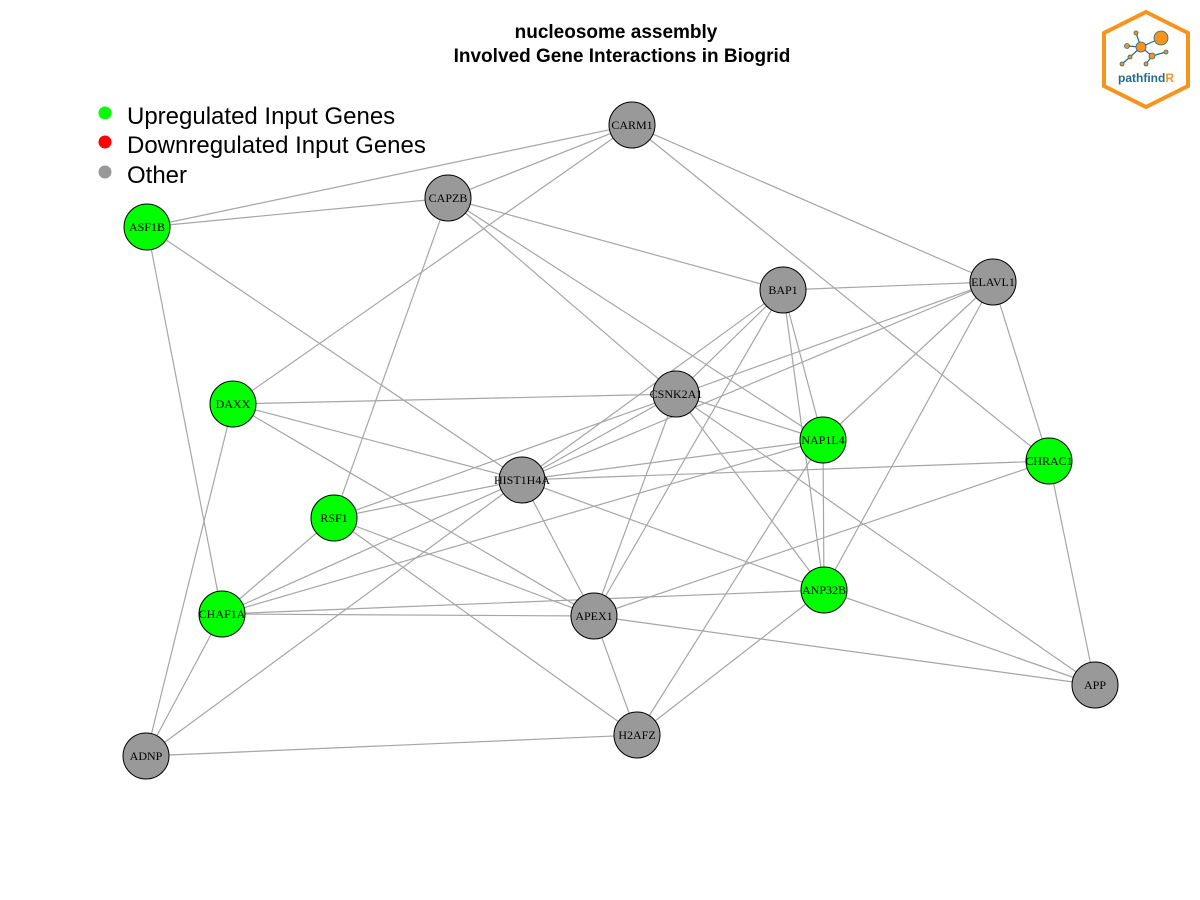 This screenshot has height=900, width=1200. I want to click on edge-nap1l4-hist1h4a, so click(672, 460).